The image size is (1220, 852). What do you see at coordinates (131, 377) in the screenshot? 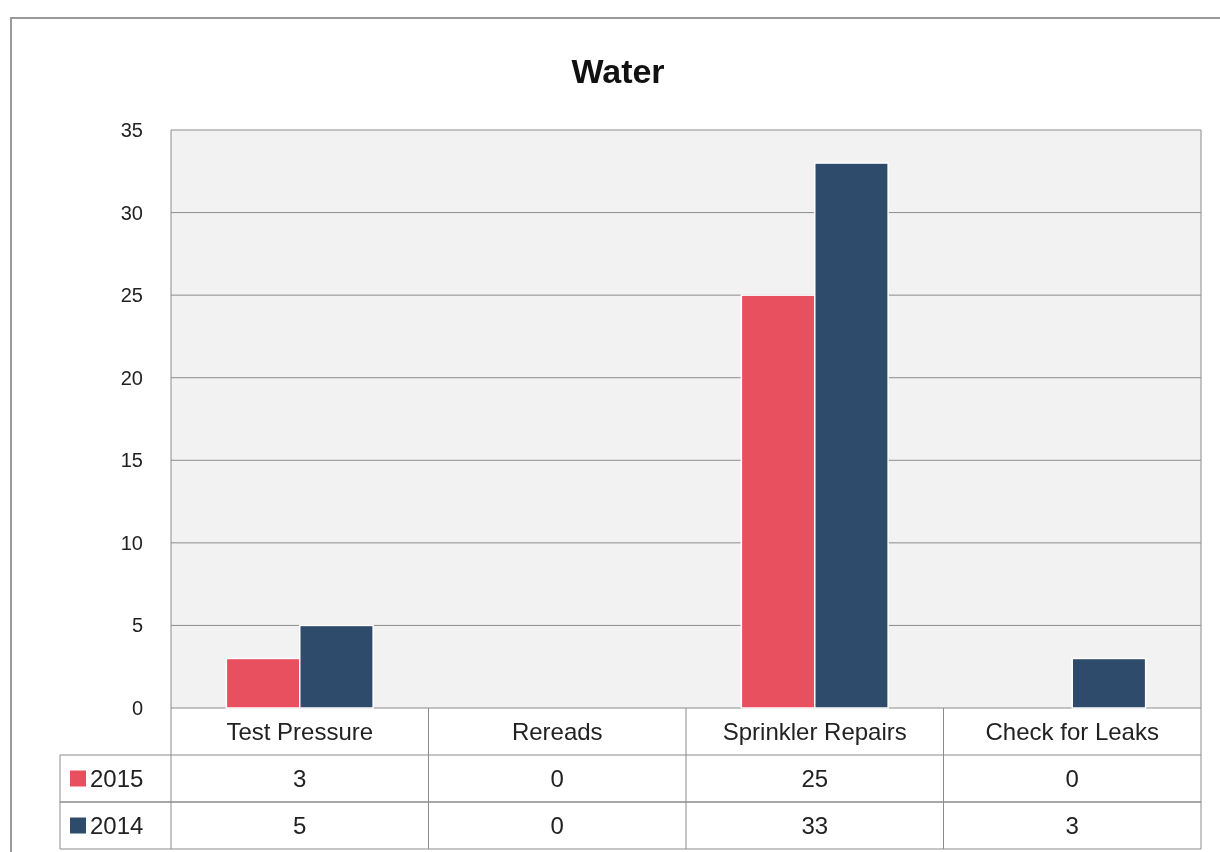
I see `y-tick-label: 20` at bounding box center [131, 377].